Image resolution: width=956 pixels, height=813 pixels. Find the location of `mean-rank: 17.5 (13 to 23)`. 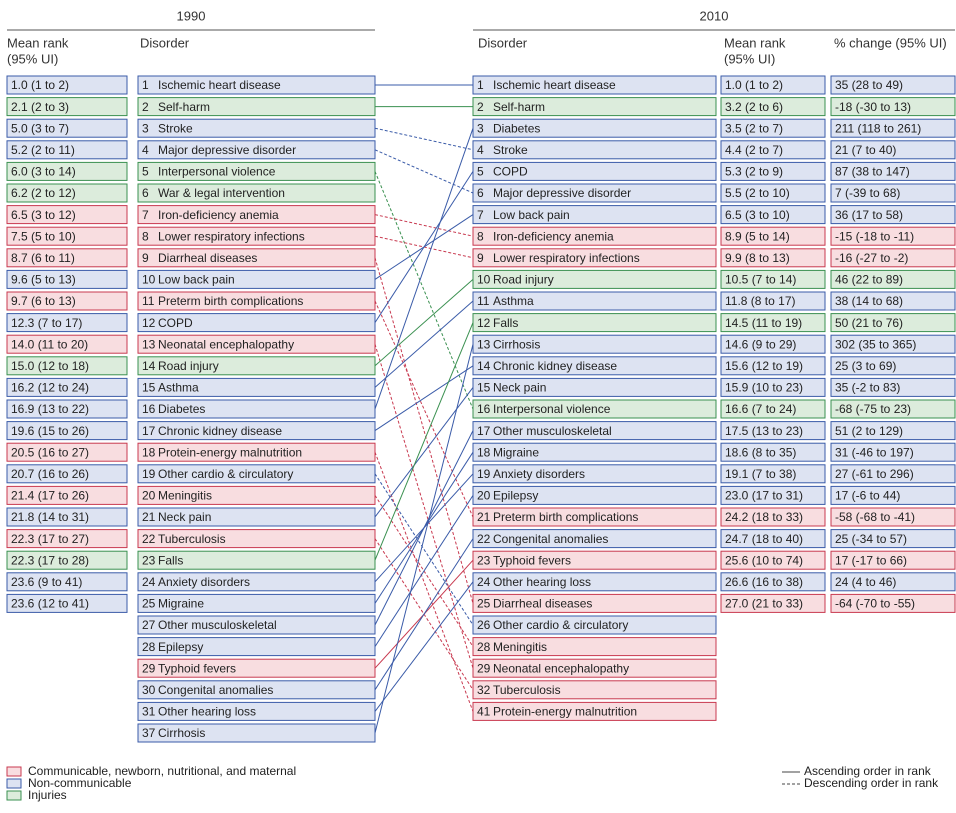

mean-rank: 17.5 (13 to 23) is located at coordinates (764, 431).